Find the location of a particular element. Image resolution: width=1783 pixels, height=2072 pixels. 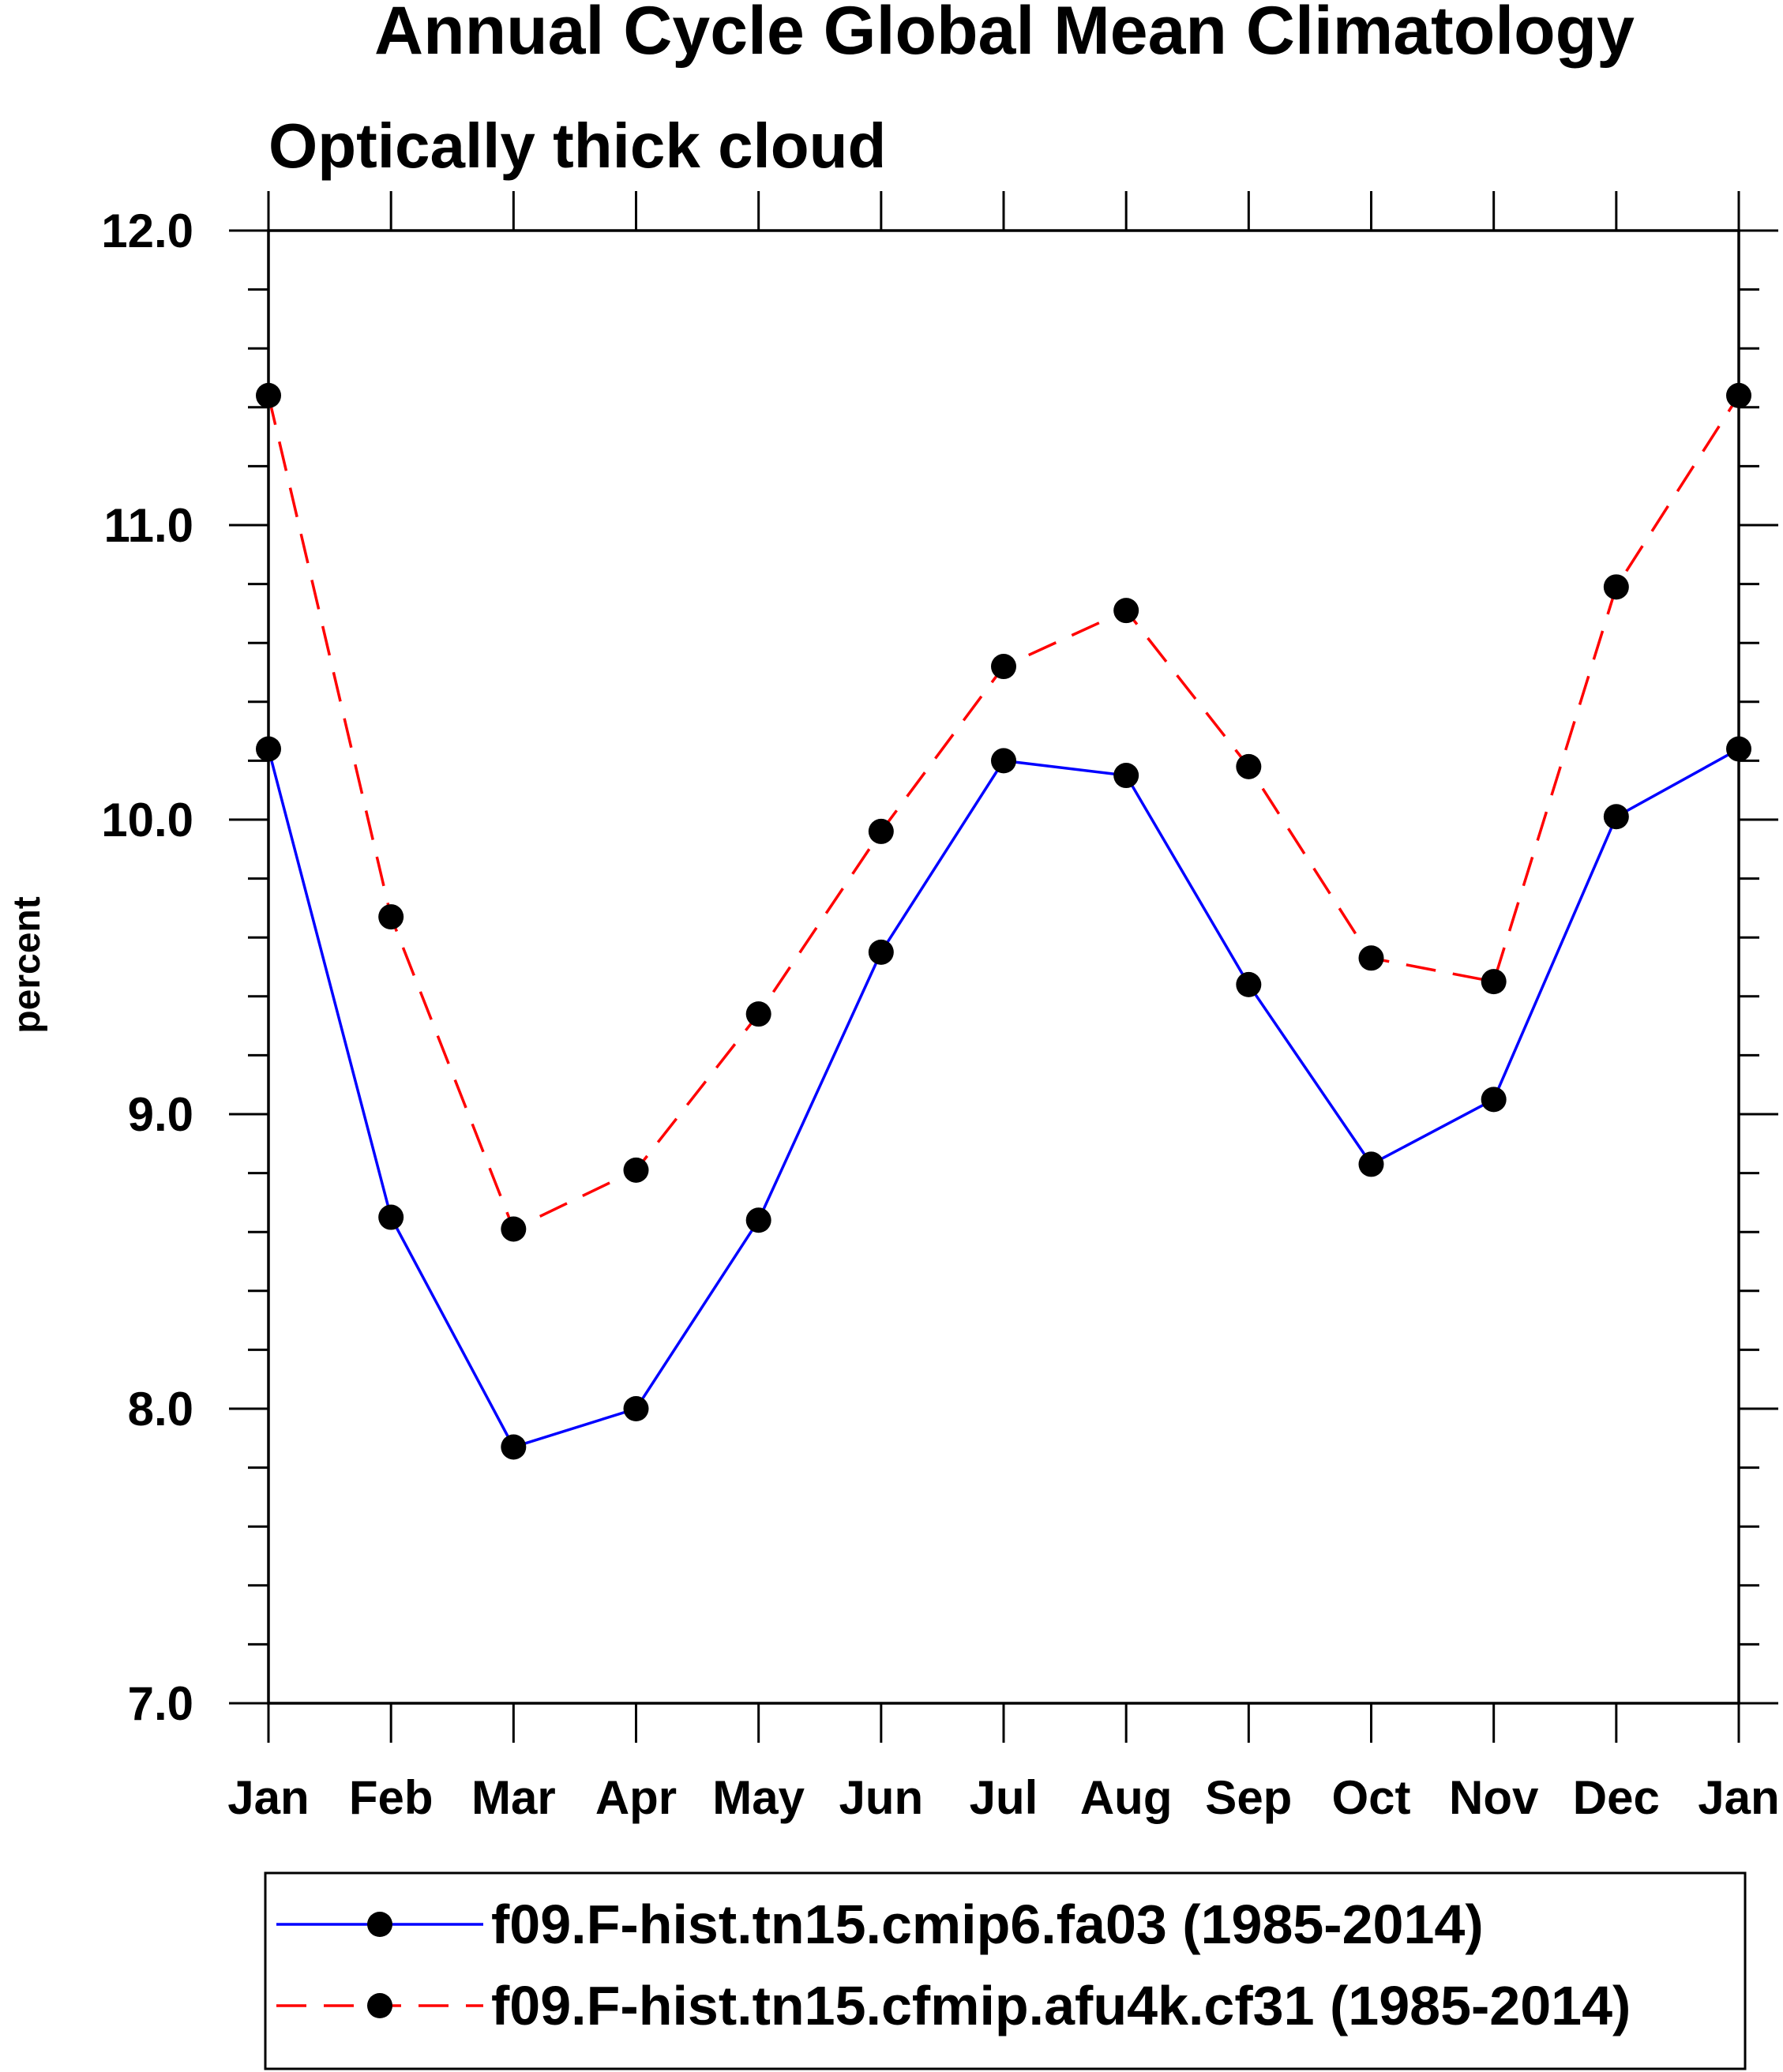

x-tick-label: Oct is located at coordinates (1371, 1798).